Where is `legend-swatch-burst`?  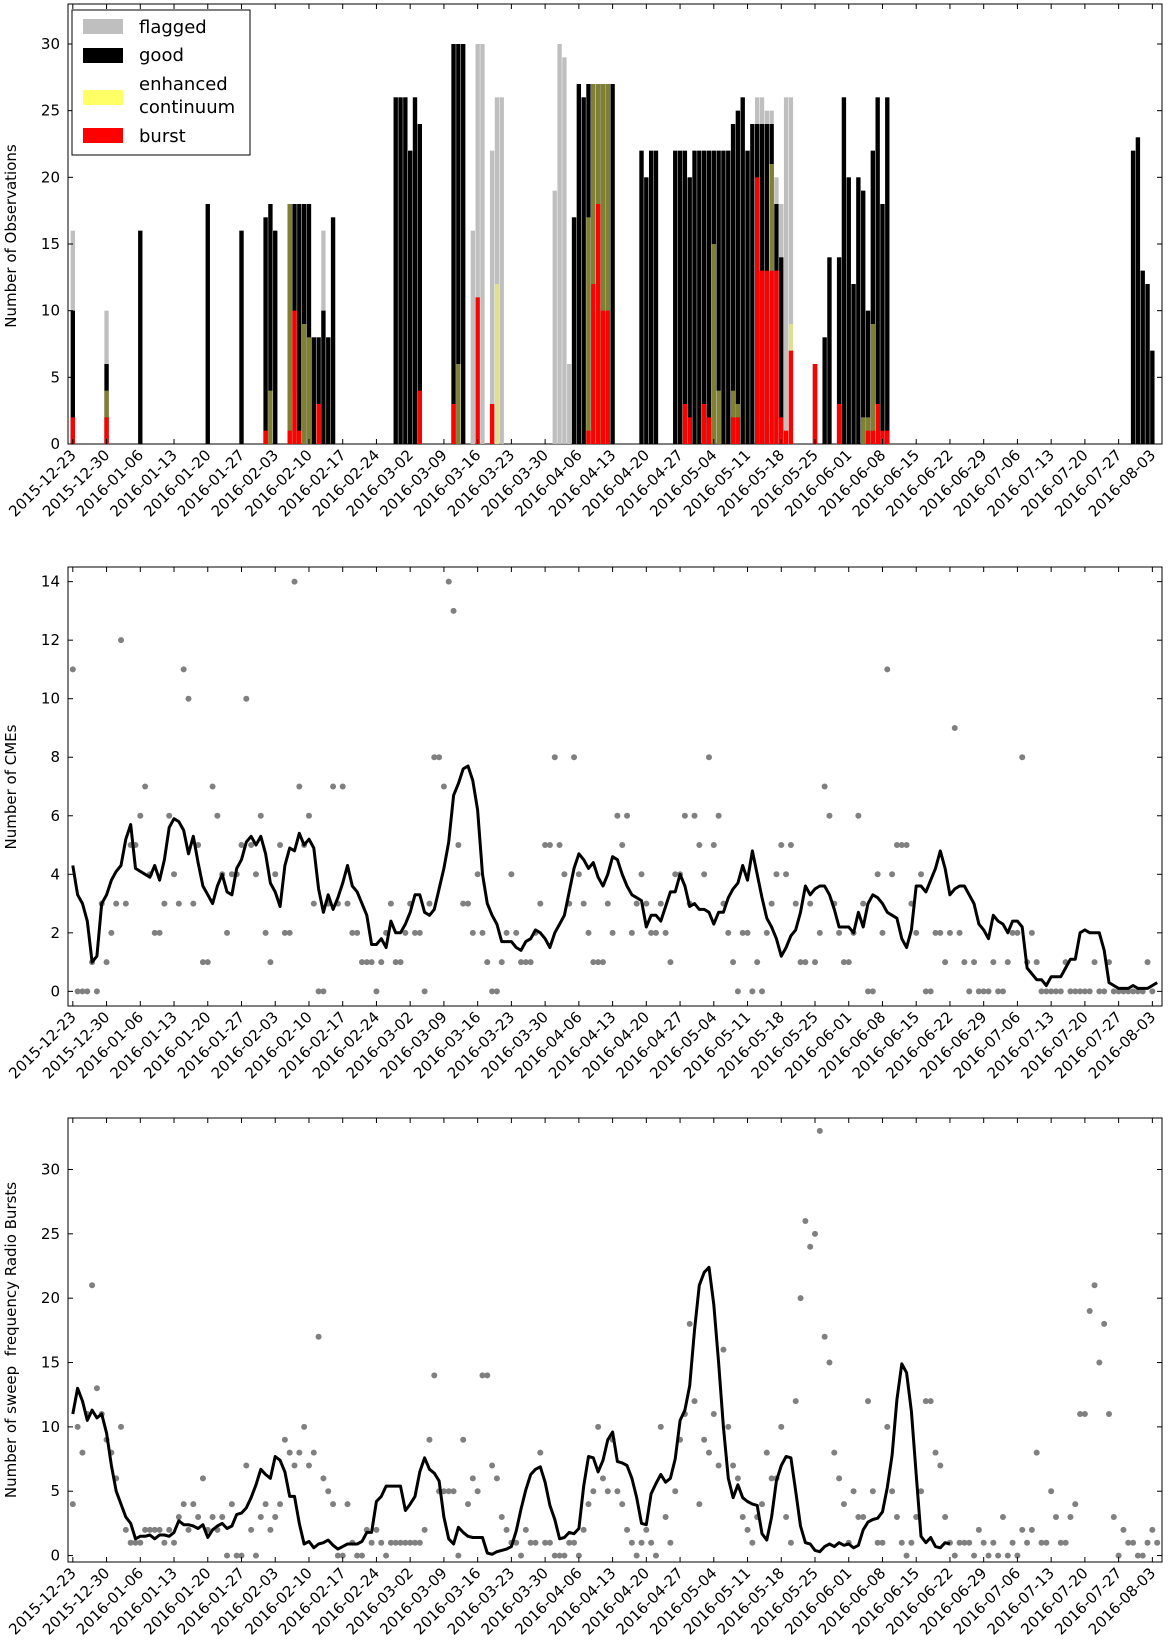
legend-swatch-burst is located at coordinates (103, 135).